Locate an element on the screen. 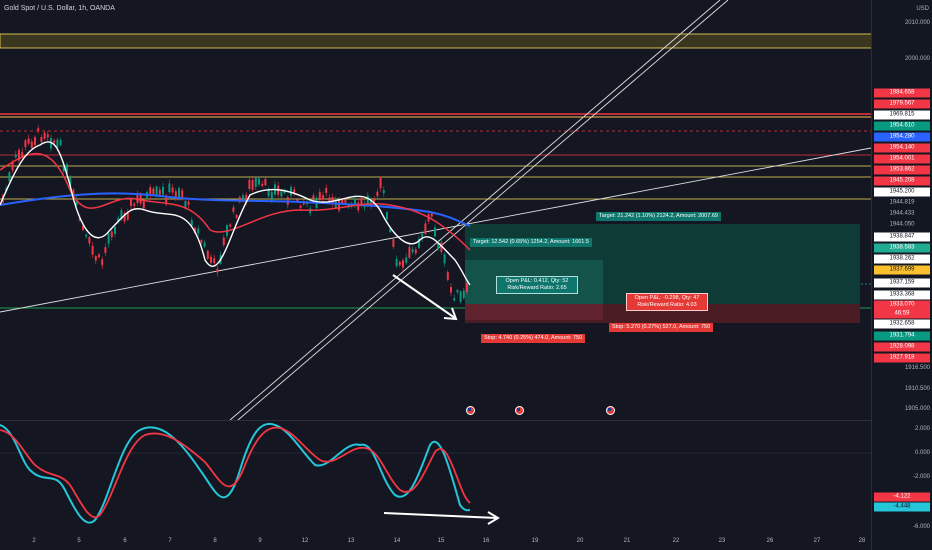 The height and width of the screenshot is (550, 932). price-label: 1938.583 is located at coordinates (902, 248).